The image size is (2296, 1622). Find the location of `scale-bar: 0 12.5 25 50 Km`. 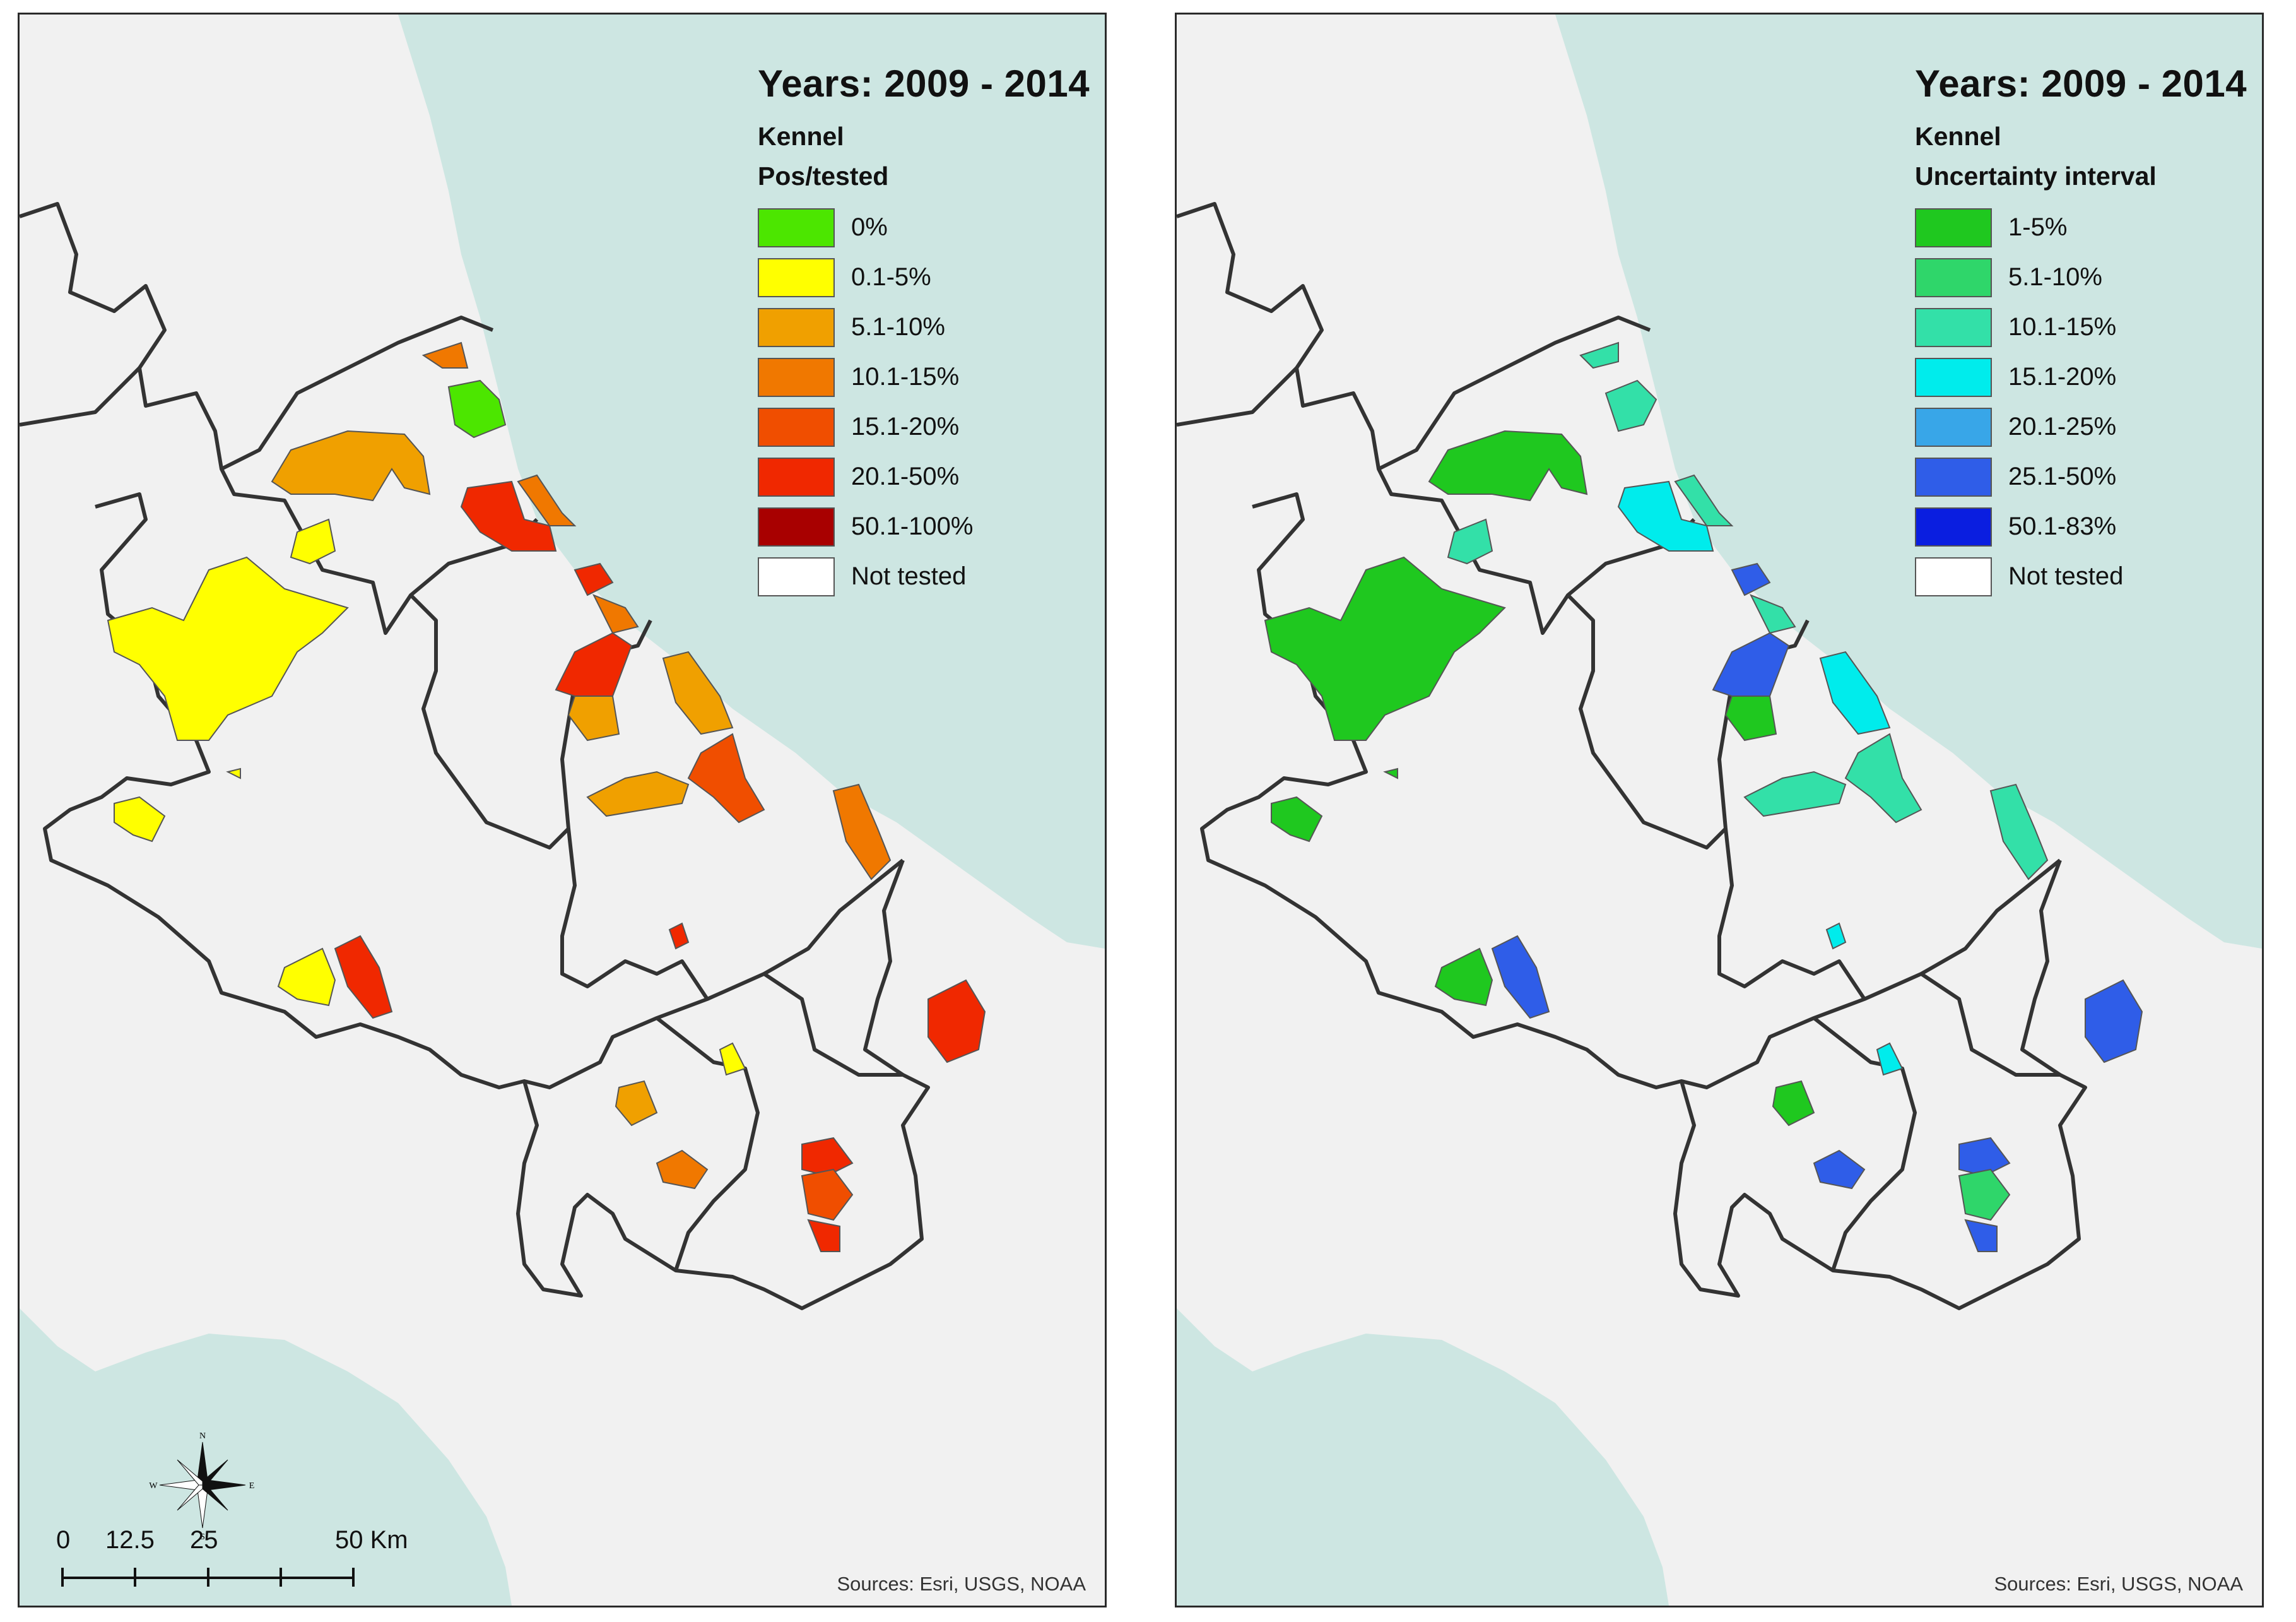

scale-bar: 0 12.5 25 50 Km is located at coordinates (223, 1564).